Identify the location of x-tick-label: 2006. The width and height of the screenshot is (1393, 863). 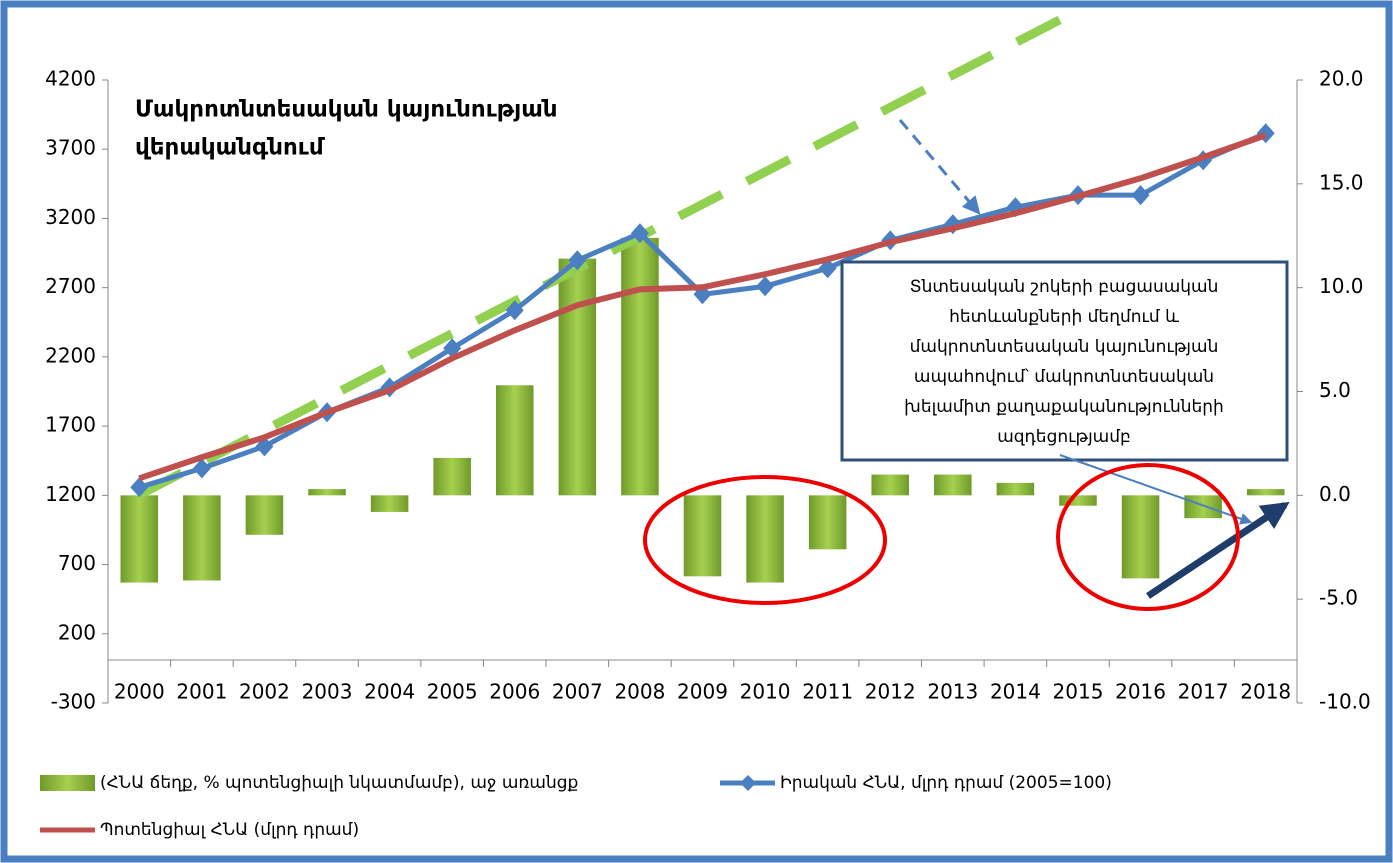
(514, 692).